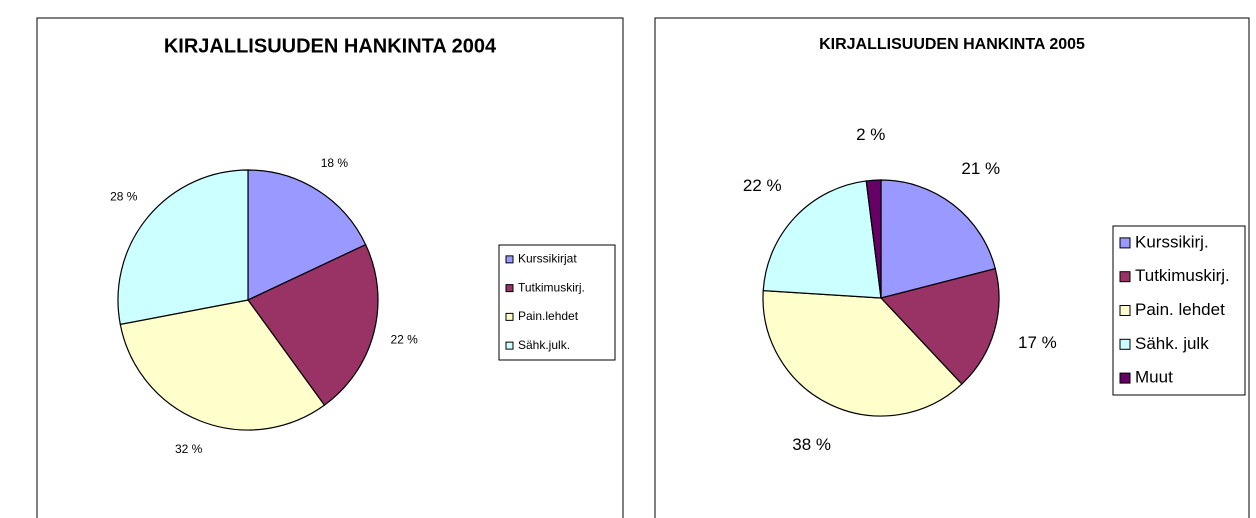  I want to click on legend-label: Kurssikirjat, so click(547, 259).